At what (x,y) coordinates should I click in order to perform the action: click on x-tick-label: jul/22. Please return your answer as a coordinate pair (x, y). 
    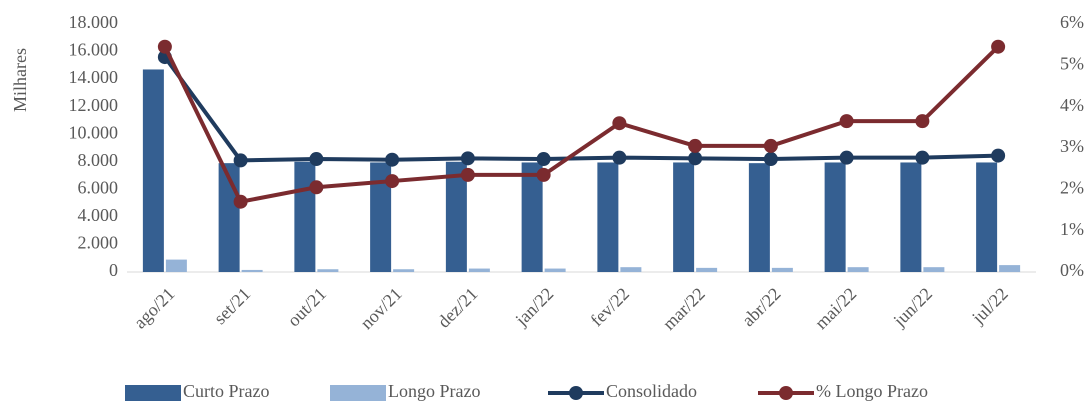
    Looking at the image, I should click on (989, 306).